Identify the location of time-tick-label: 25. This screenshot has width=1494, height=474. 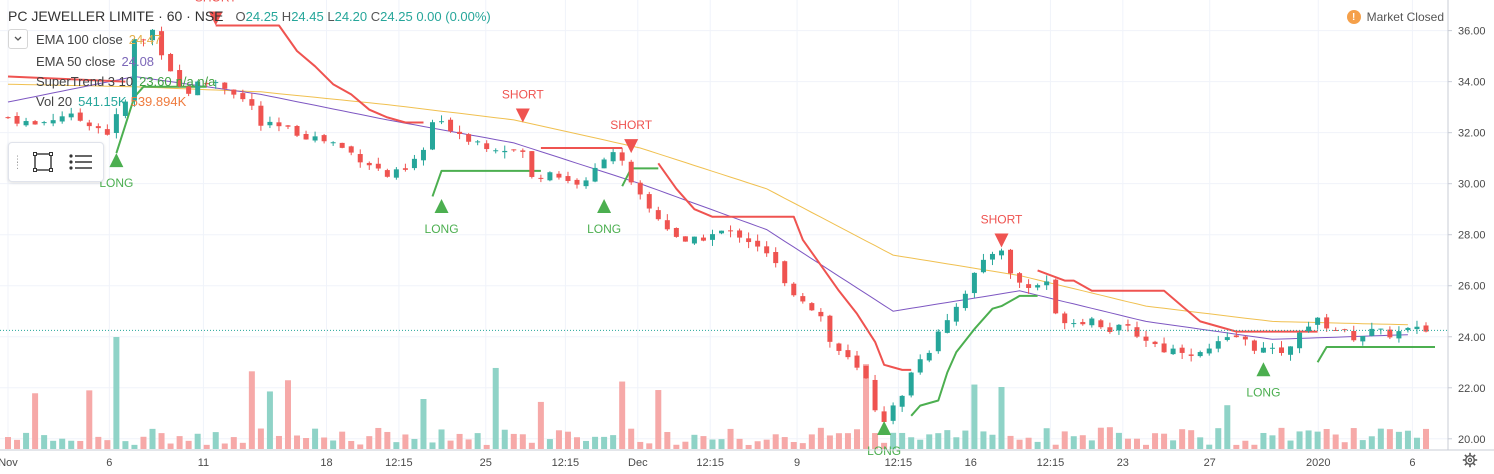
(486, 463).